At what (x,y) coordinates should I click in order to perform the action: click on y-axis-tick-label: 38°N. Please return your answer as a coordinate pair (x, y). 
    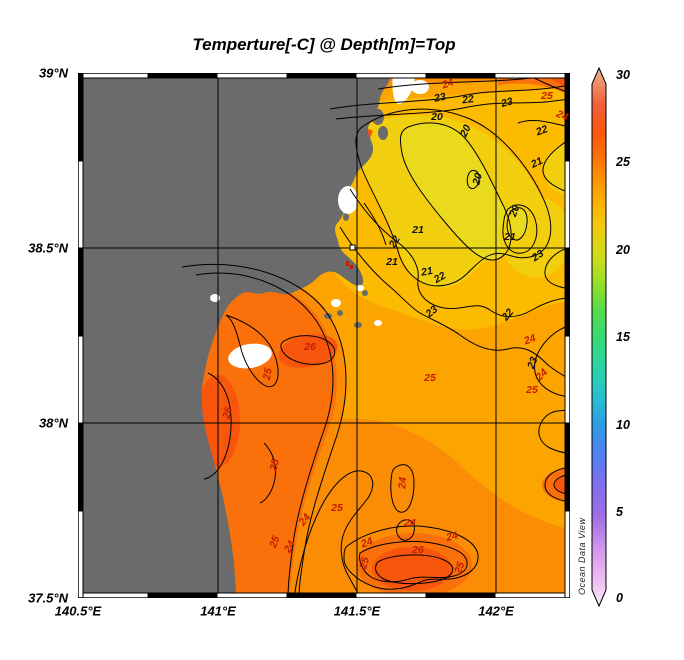
    Looking at the image, I should click on (53, 423).